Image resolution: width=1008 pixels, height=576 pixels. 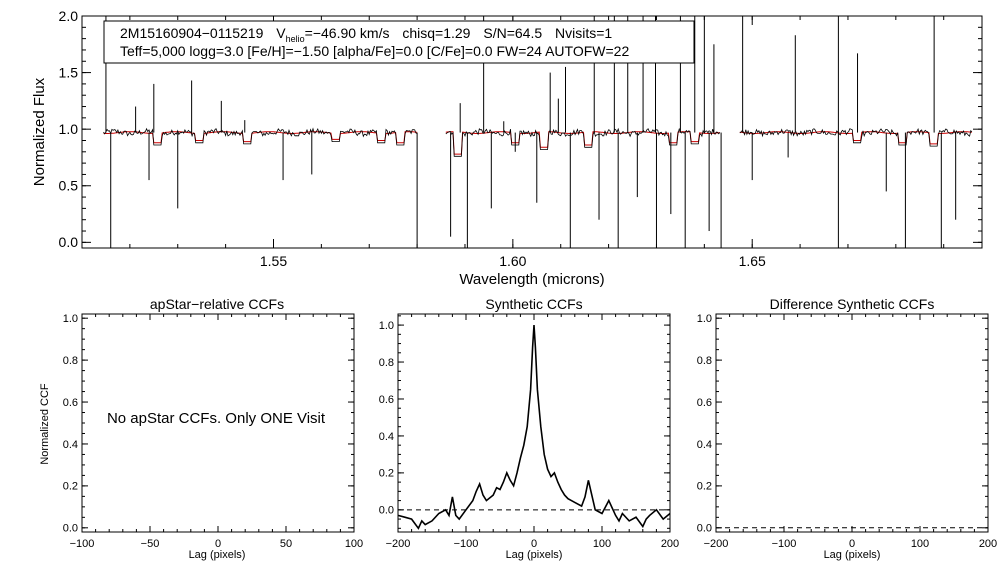 I want to click on apstar-ccf-ticks: −100 −50 0 50 100 0.0 0.2 0.4 0.6 0.8 1.0, so click(x=213, y=431).